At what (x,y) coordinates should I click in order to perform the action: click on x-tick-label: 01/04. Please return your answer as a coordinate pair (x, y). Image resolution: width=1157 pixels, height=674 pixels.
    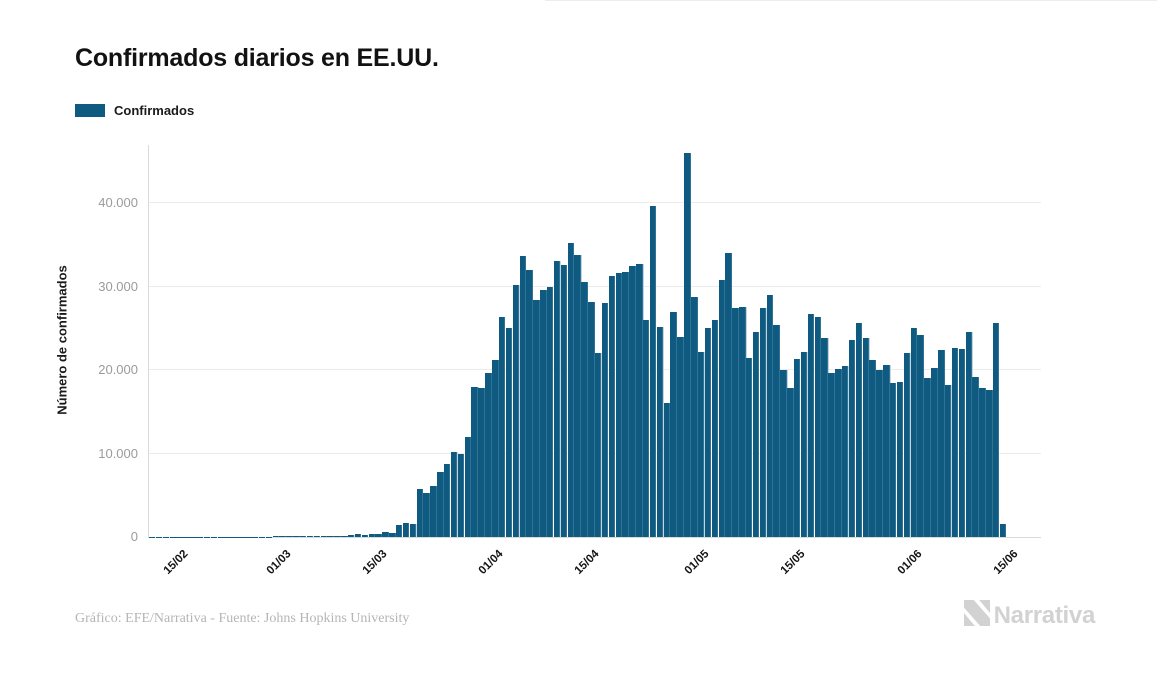
    Looking at the image, I should click on (491, 562).